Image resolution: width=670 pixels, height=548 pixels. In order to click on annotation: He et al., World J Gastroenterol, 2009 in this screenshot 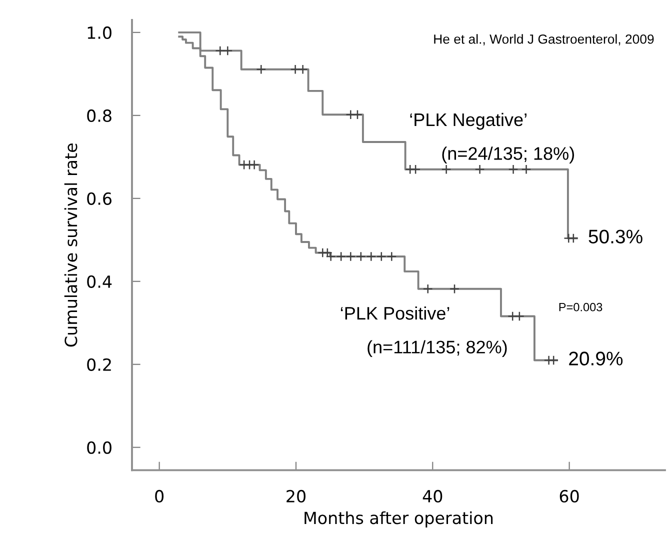, I will do `click(544, 40)`.